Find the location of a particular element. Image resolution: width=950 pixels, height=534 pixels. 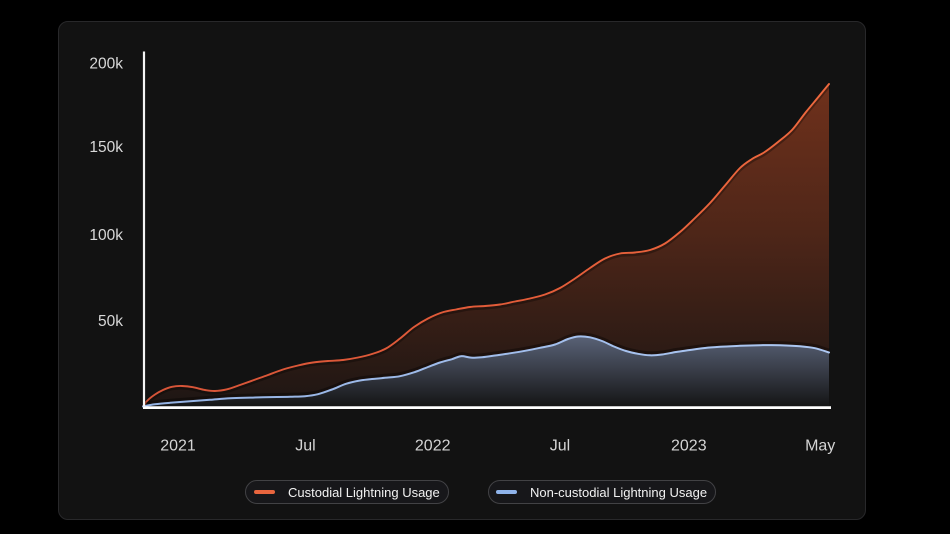

svg-text: 2022 is located at coordinates (433, 445).